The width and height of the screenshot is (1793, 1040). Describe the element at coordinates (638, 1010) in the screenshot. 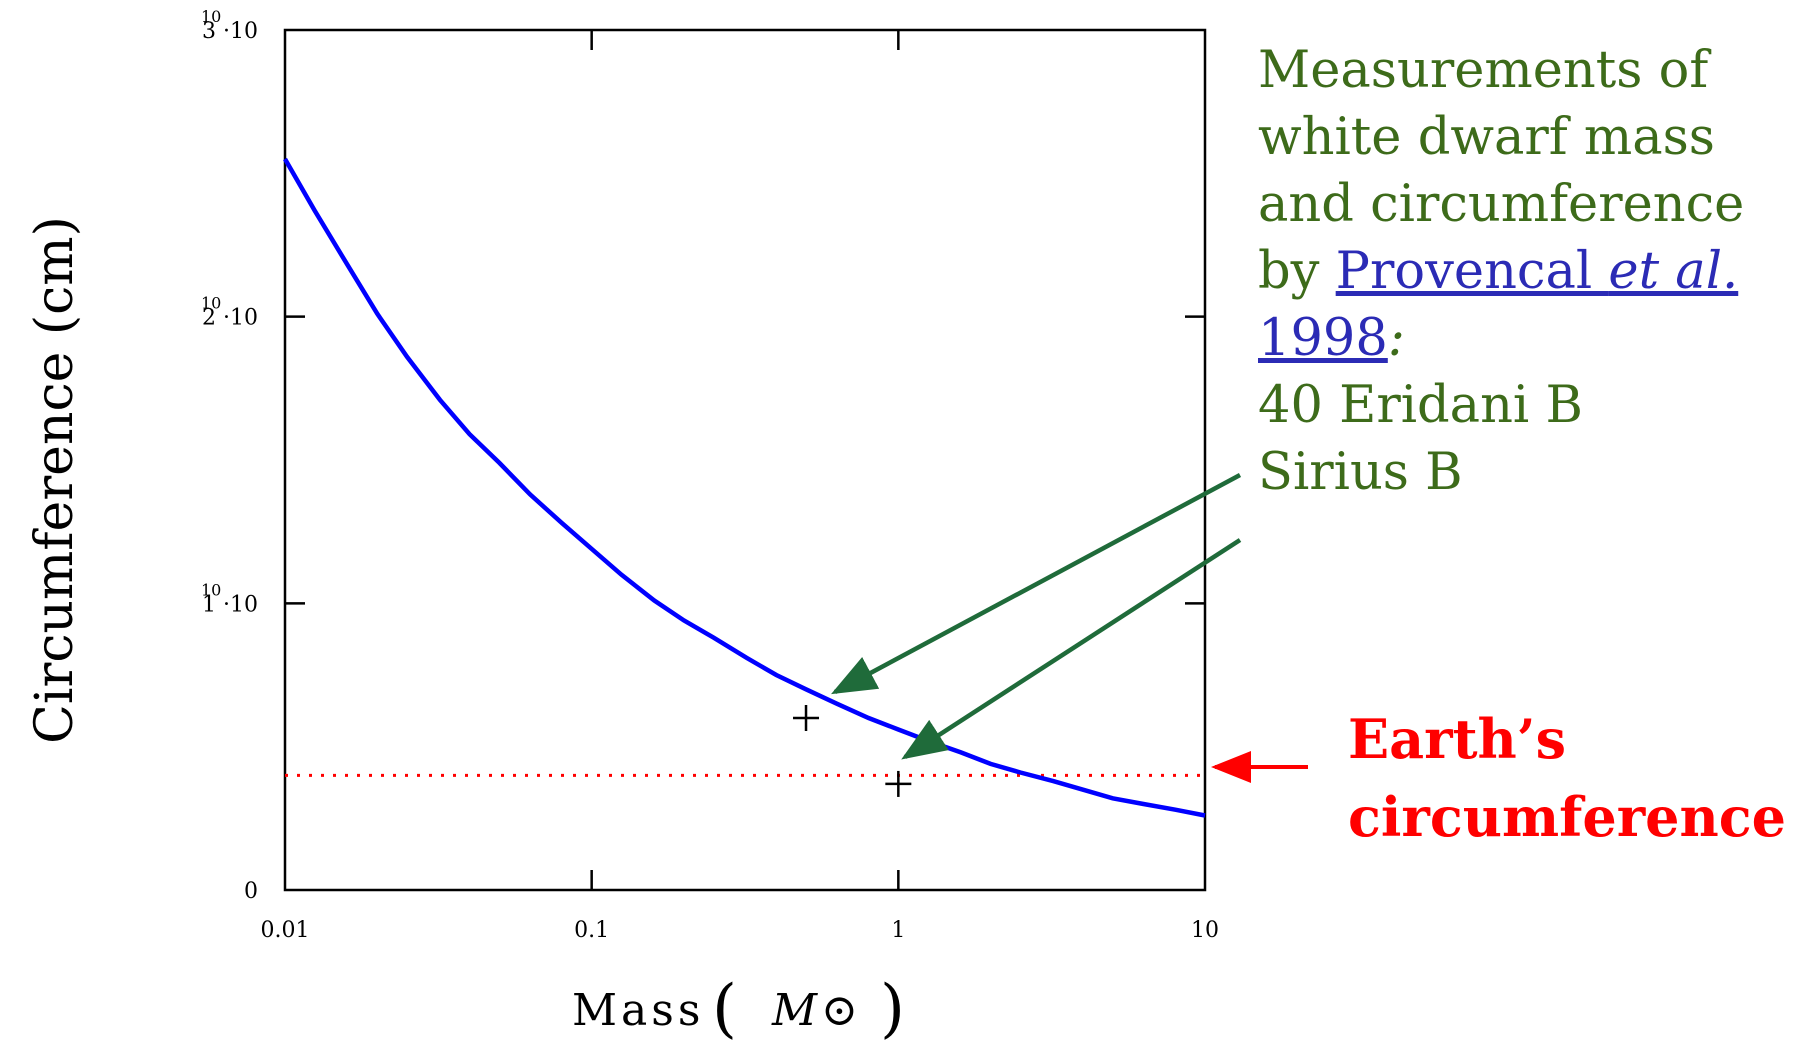

I see `x-axis-label-word: Mass` at that location.